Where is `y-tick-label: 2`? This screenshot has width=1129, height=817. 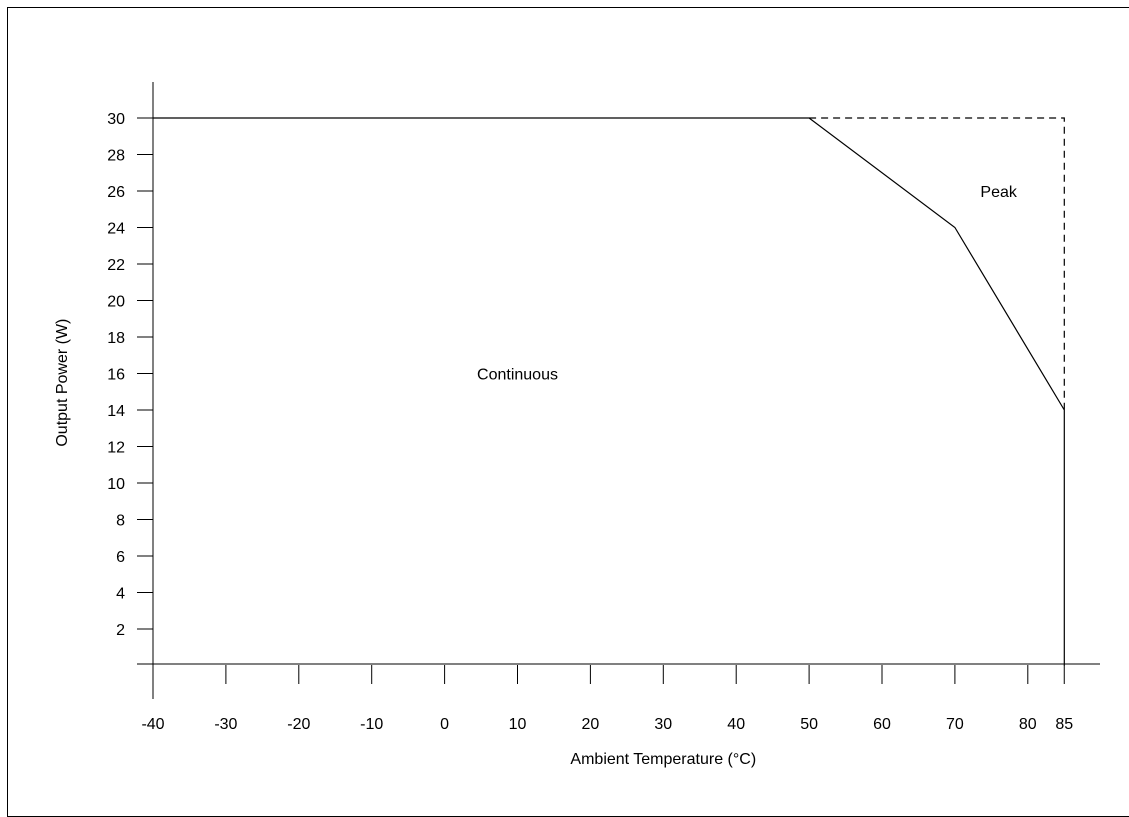
y-tick-label: 2 is located at coordinates (120, 630).